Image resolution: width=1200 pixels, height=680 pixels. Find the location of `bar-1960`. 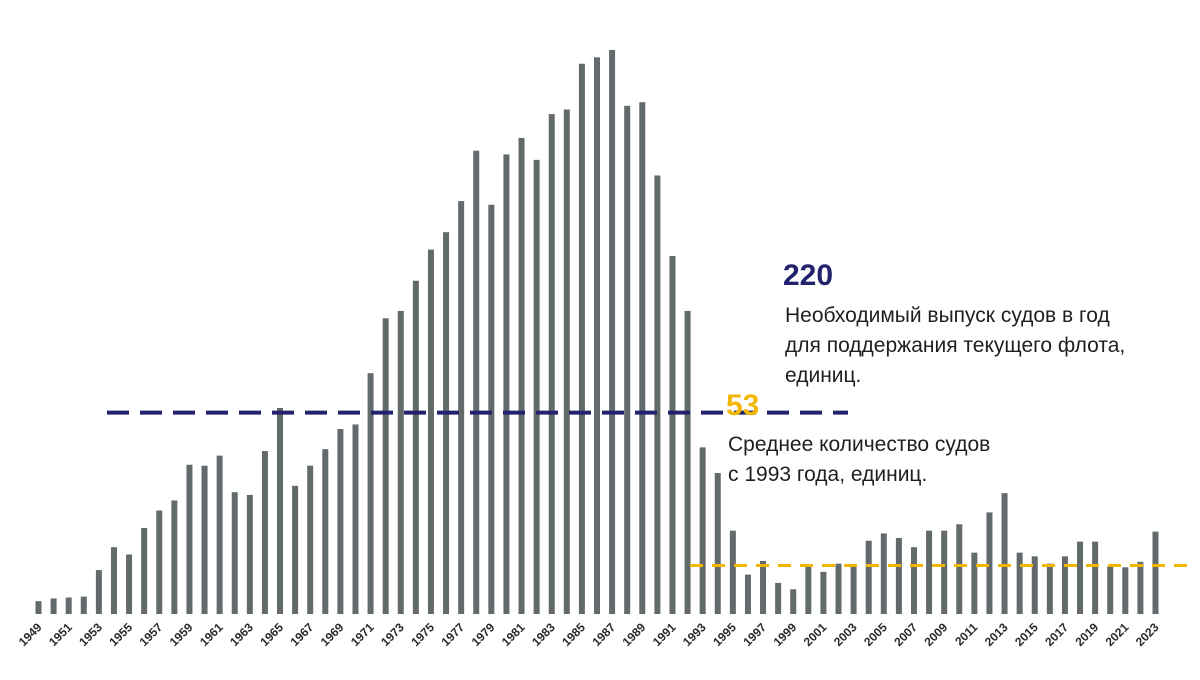

bar-1960 is located at coordinates (204, 539).